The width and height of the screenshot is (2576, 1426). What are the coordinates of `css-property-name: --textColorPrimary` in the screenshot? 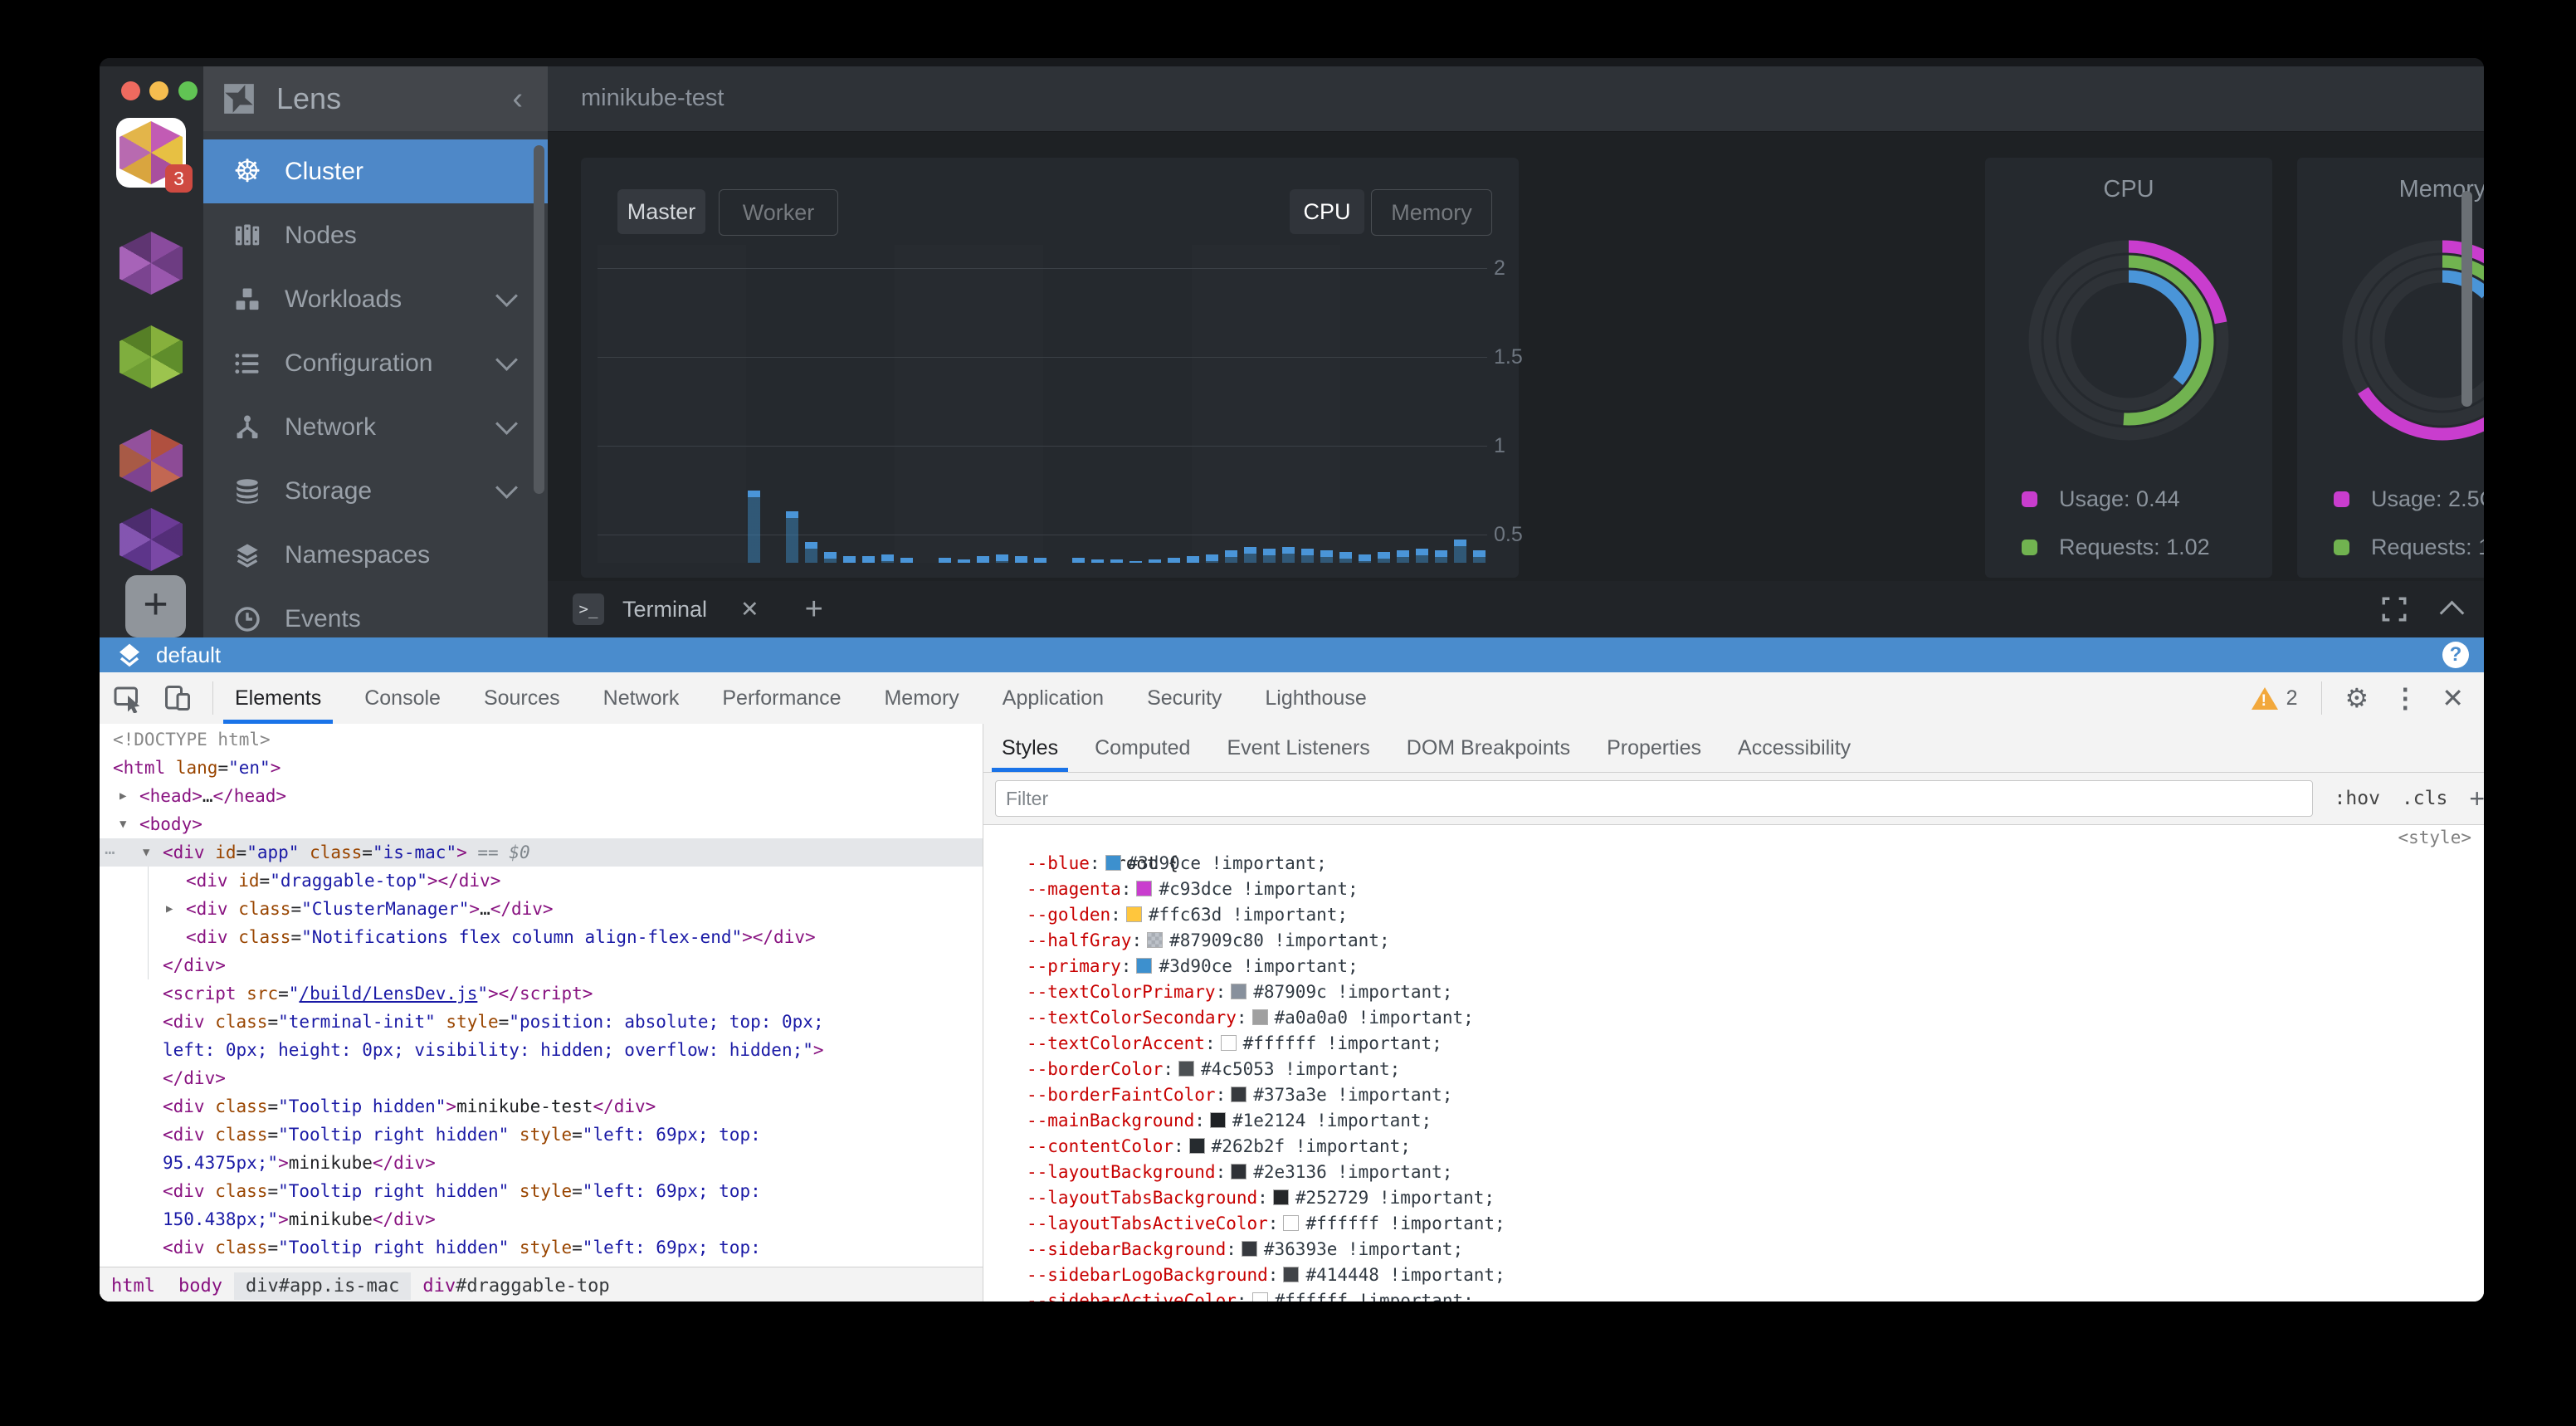 It's located at (1121, 992).